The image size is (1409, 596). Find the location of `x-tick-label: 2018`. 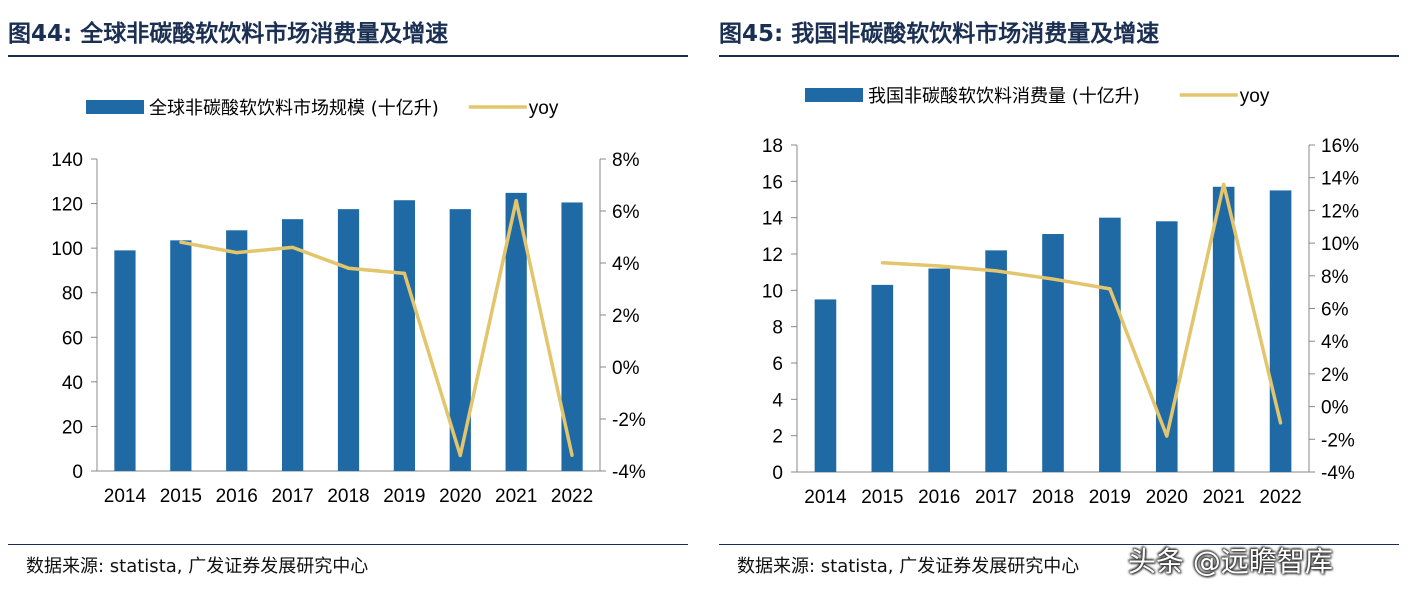

x-tick-label: 2018 is located at coordinates (1053, 497).